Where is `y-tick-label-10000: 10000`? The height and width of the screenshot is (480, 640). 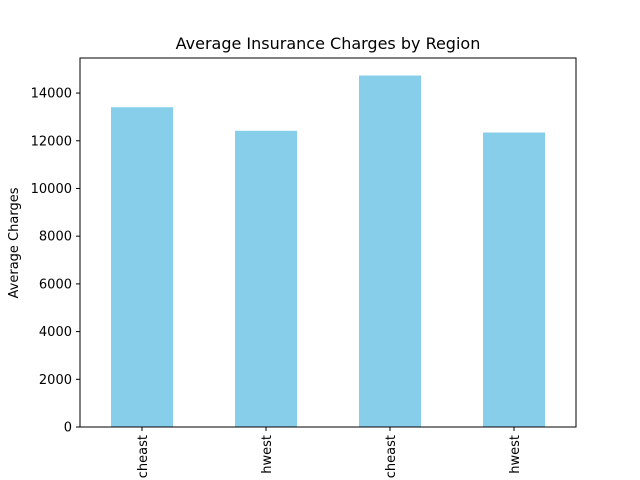 y-tick-label-10000: 10000 is located at coordinates (51, 189).